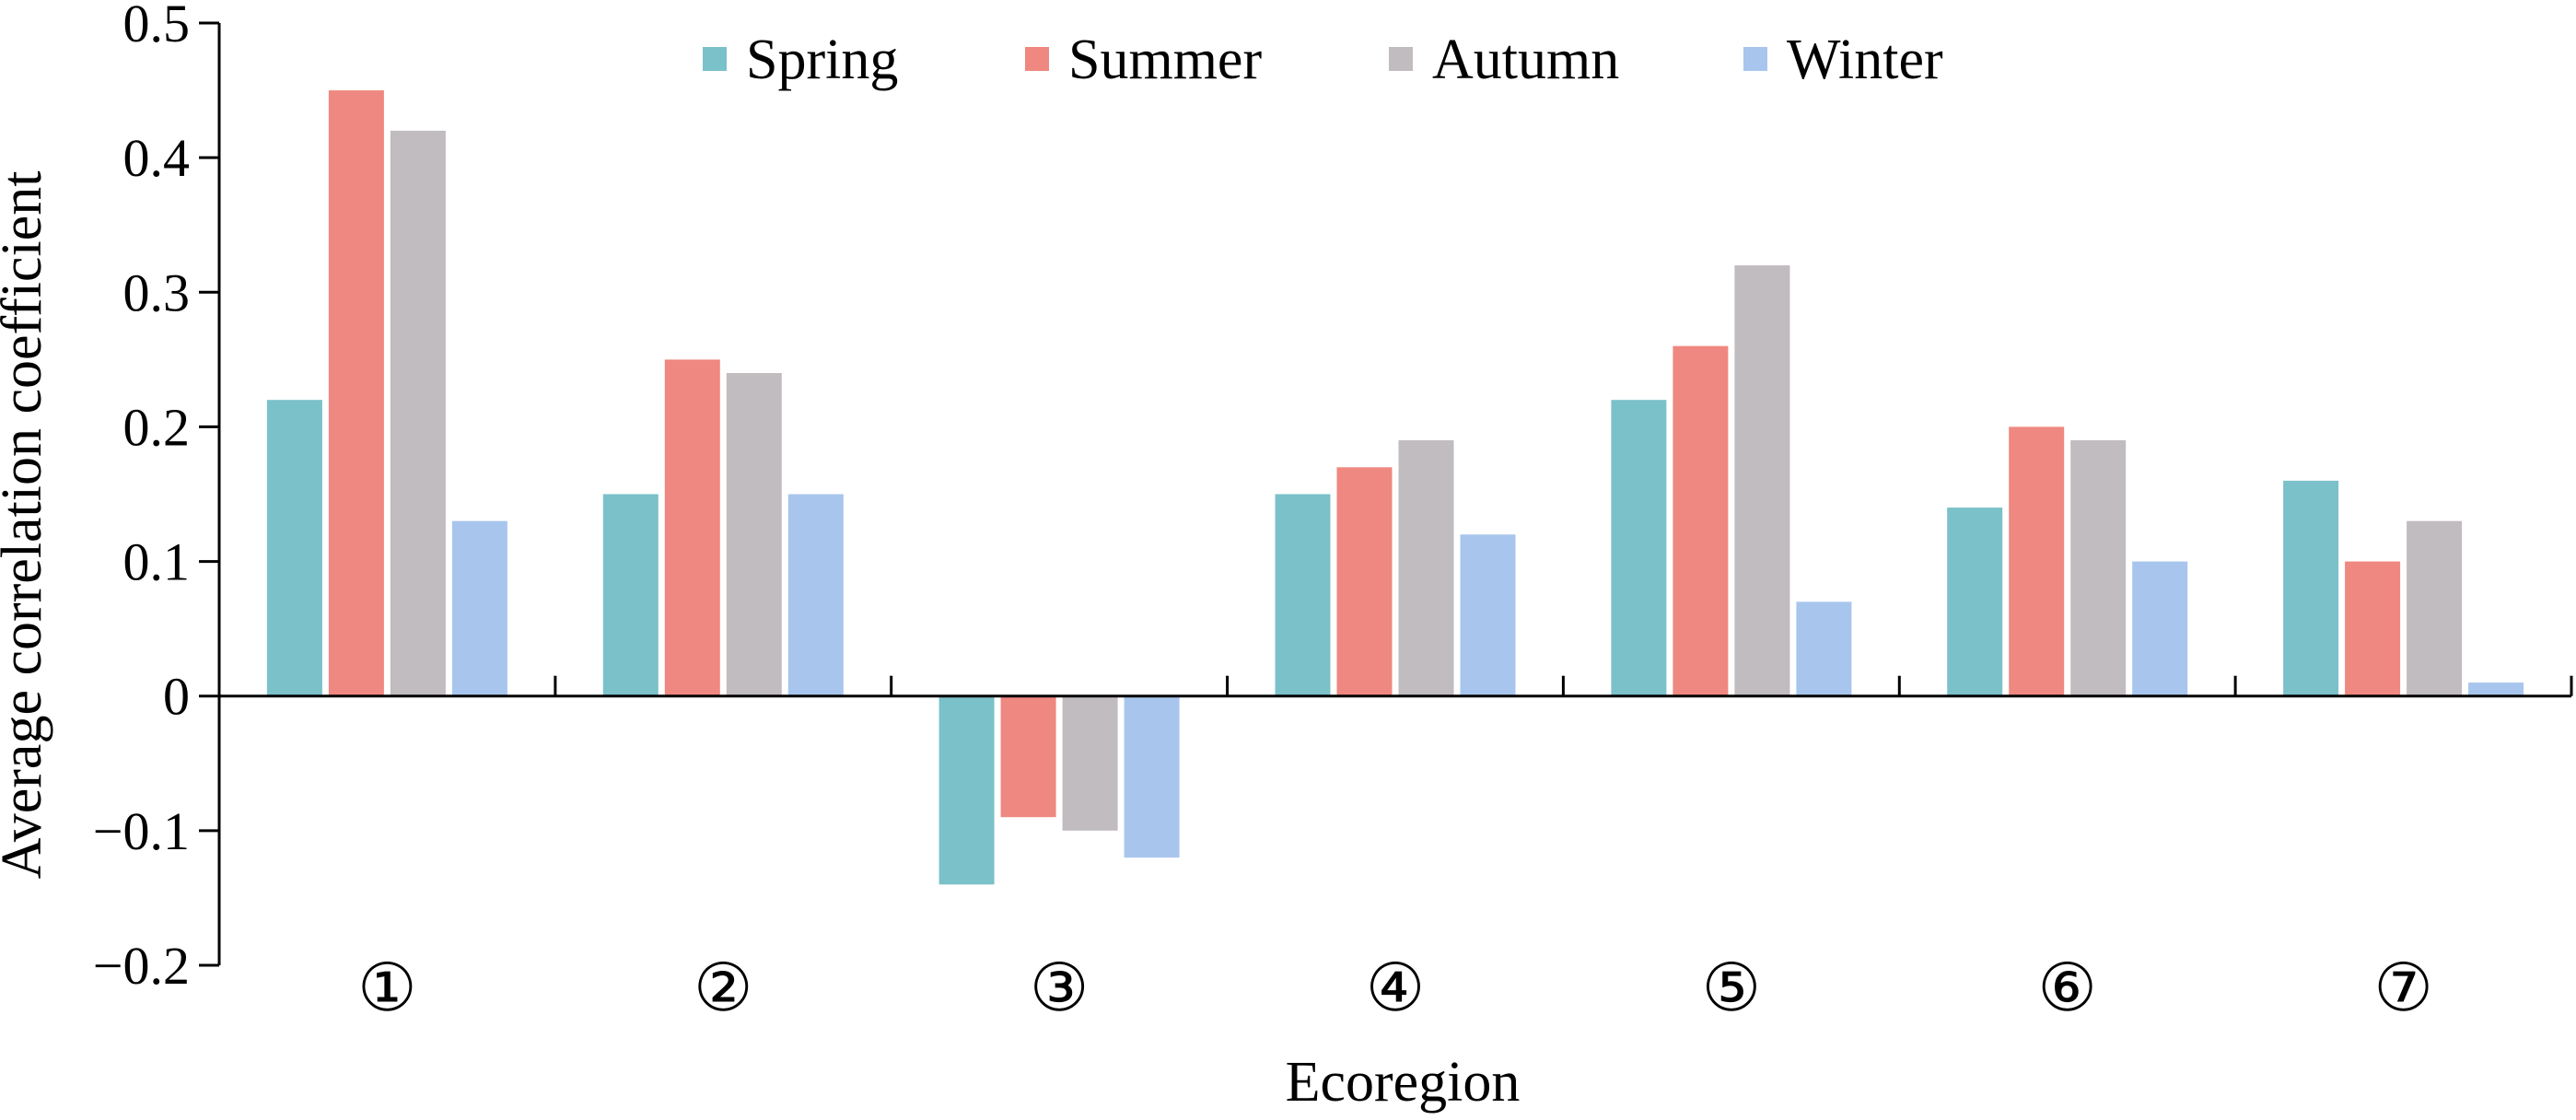 The image size is (2576, 1120). Describe the element at coordinates (157, 158) in the screenshot. I see `y-tick-label: 0.4` at that location.